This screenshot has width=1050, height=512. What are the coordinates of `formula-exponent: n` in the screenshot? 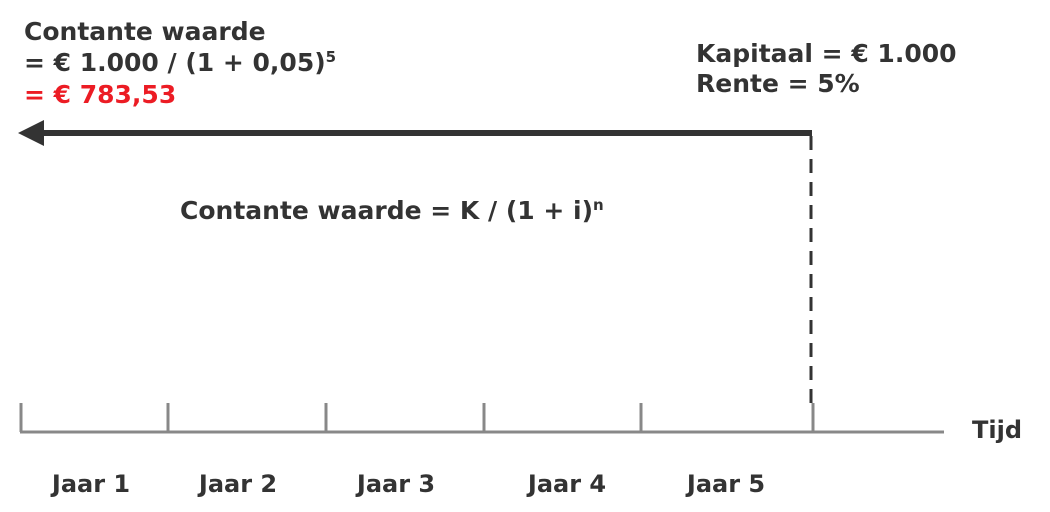 It's located at (598, 205).